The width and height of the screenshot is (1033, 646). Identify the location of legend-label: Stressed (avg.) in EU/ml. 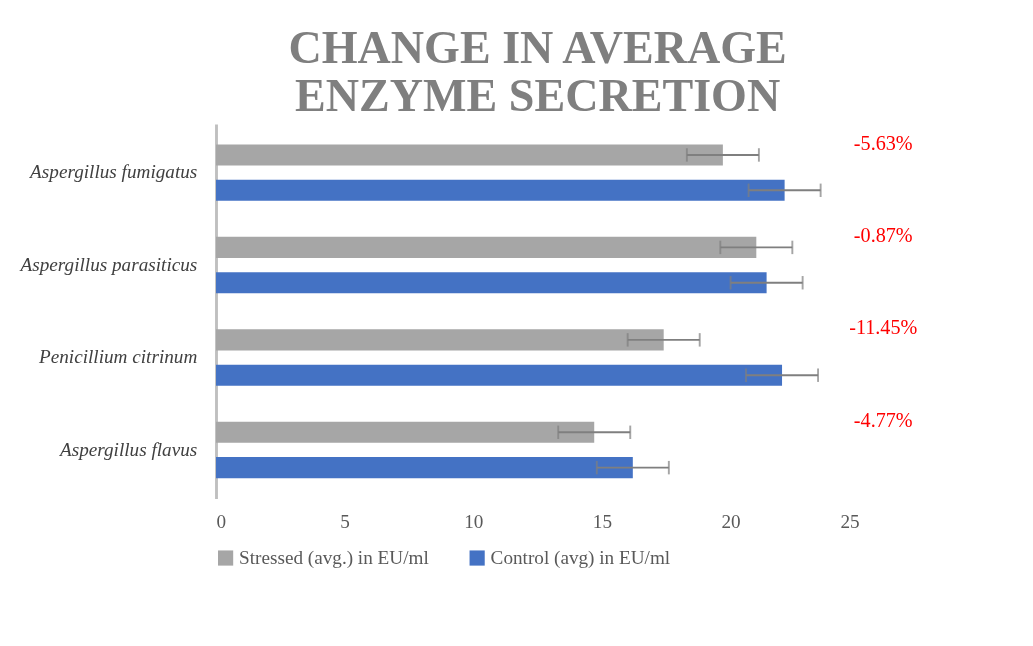
(334, 557).